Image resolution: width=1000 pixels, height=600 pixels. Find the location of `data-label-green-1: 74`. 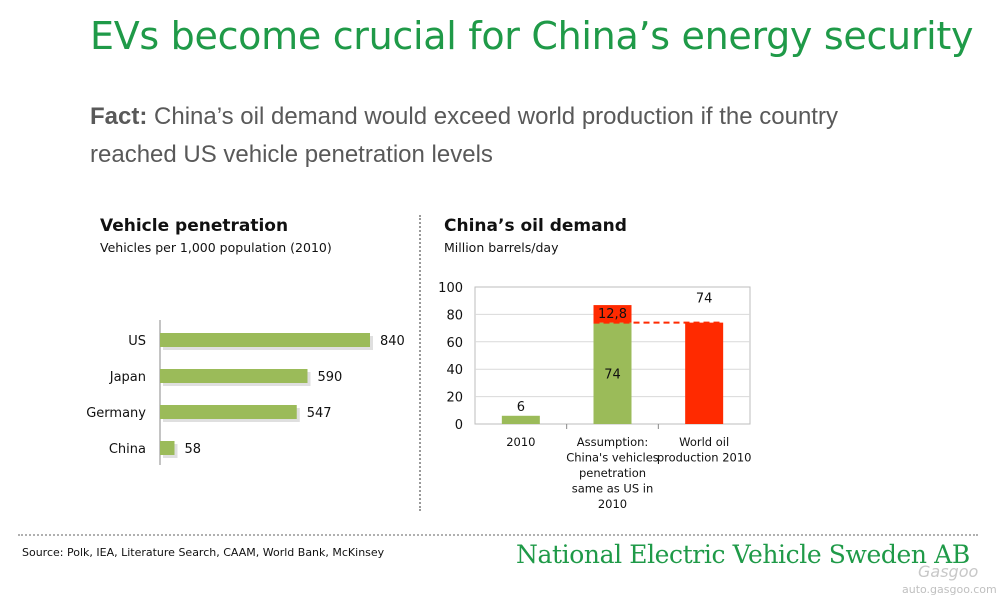

data-label-green-1: 74 is located at coordinates (612, 374).